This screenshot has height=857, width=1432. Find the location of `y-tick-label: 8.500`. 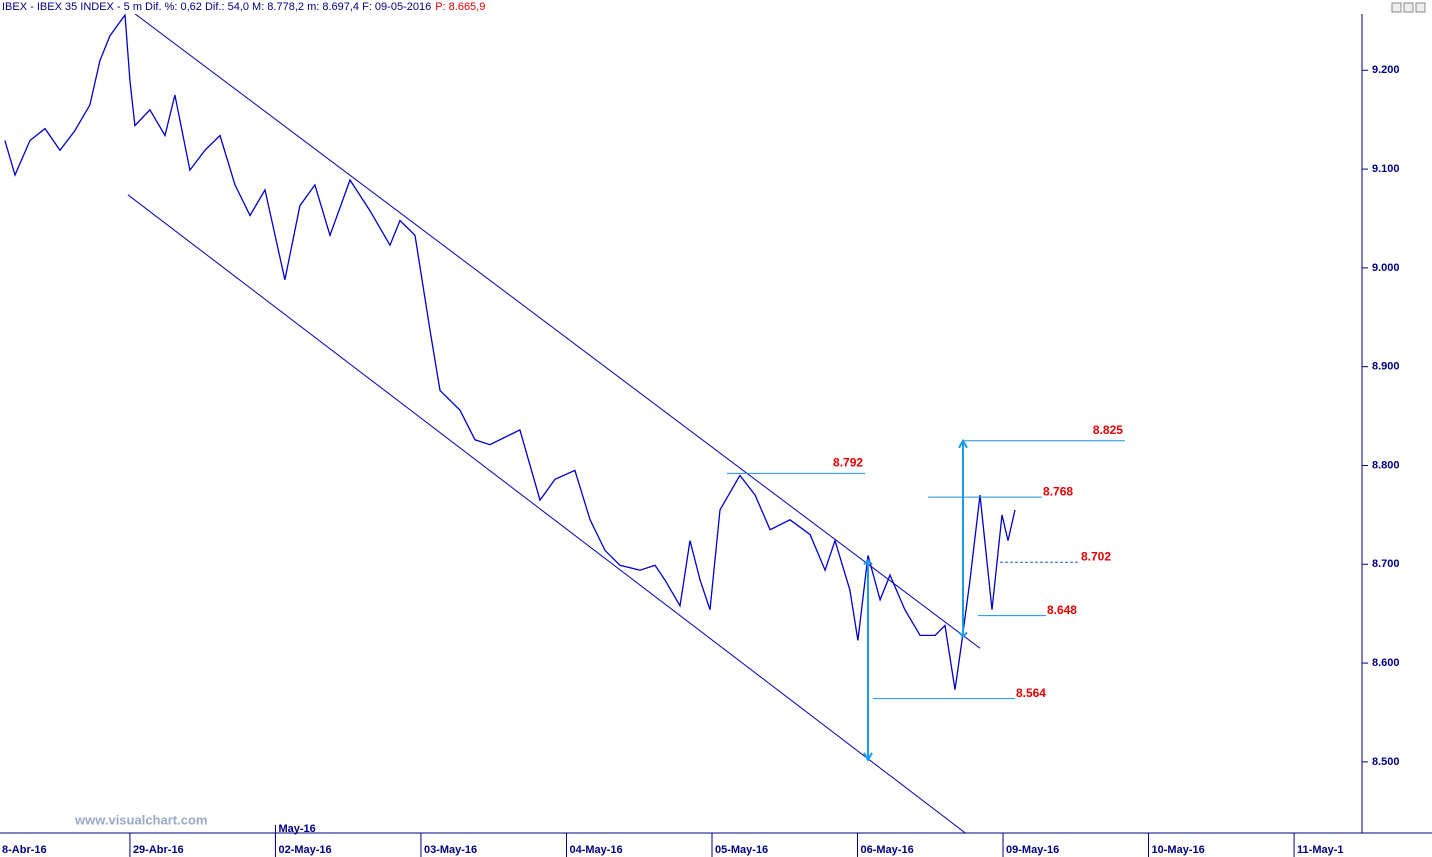

y-tick-label: 8.500 is located at coordinates (1386, 762).